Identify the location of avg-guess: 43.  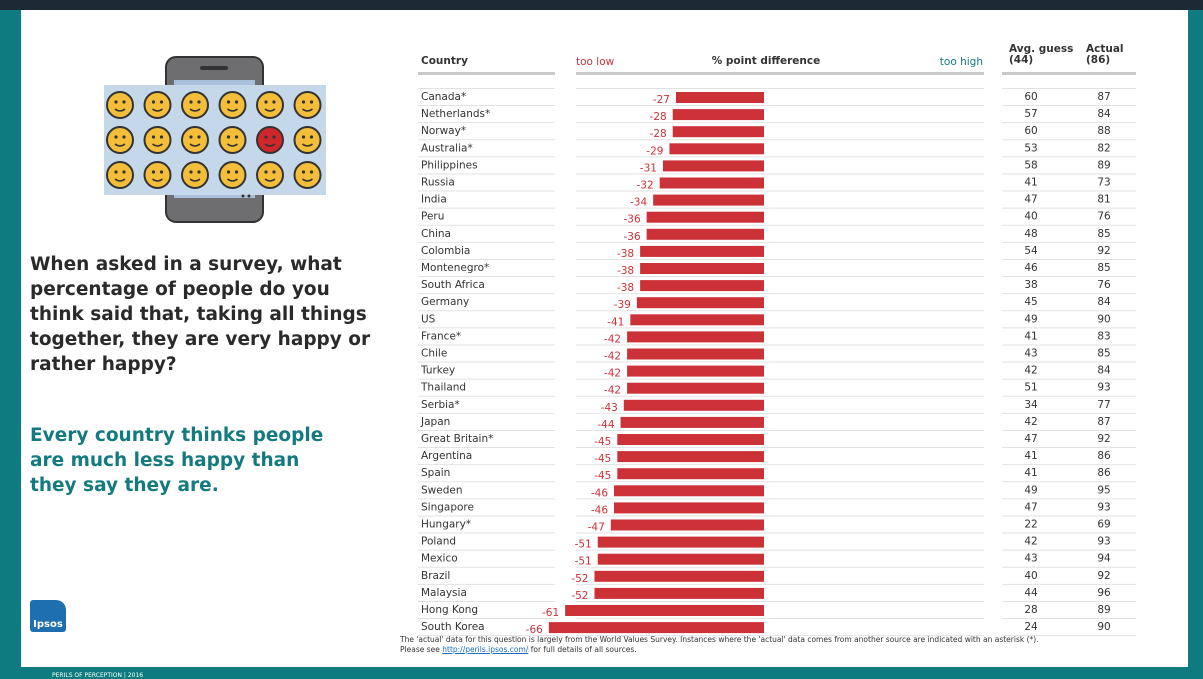
(1030, 559).